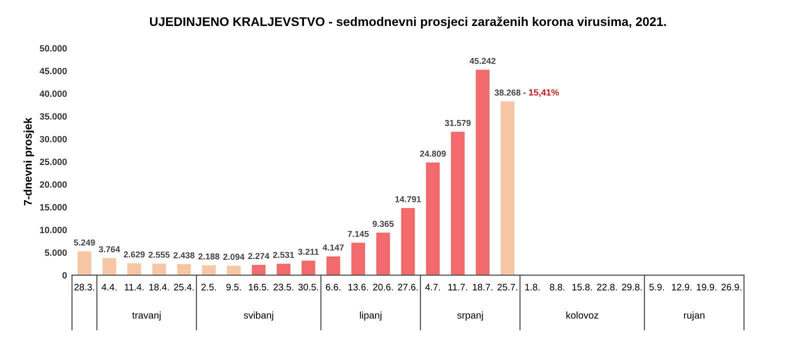 The image size is (800, 344). I want to click on data-label: 45.242, so click(483, 61).